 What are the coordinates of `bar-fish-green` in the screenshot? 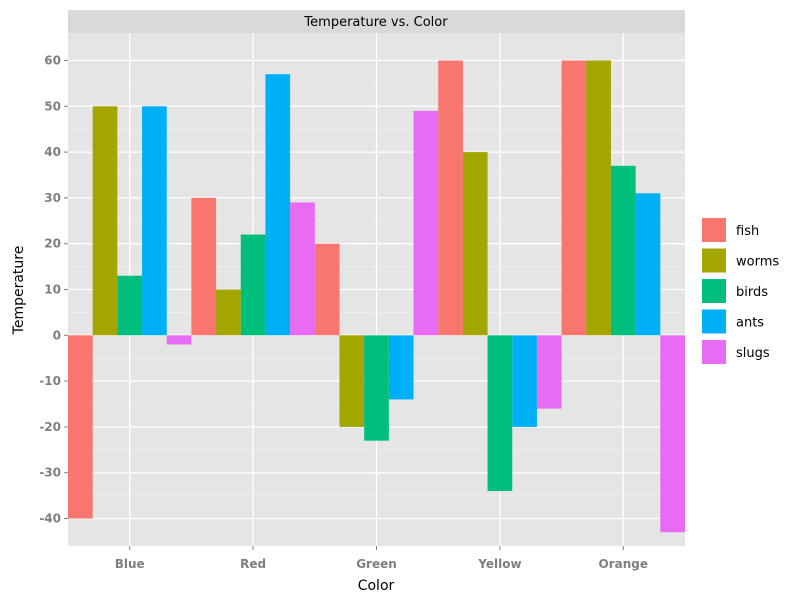 It's located at (327, 289).